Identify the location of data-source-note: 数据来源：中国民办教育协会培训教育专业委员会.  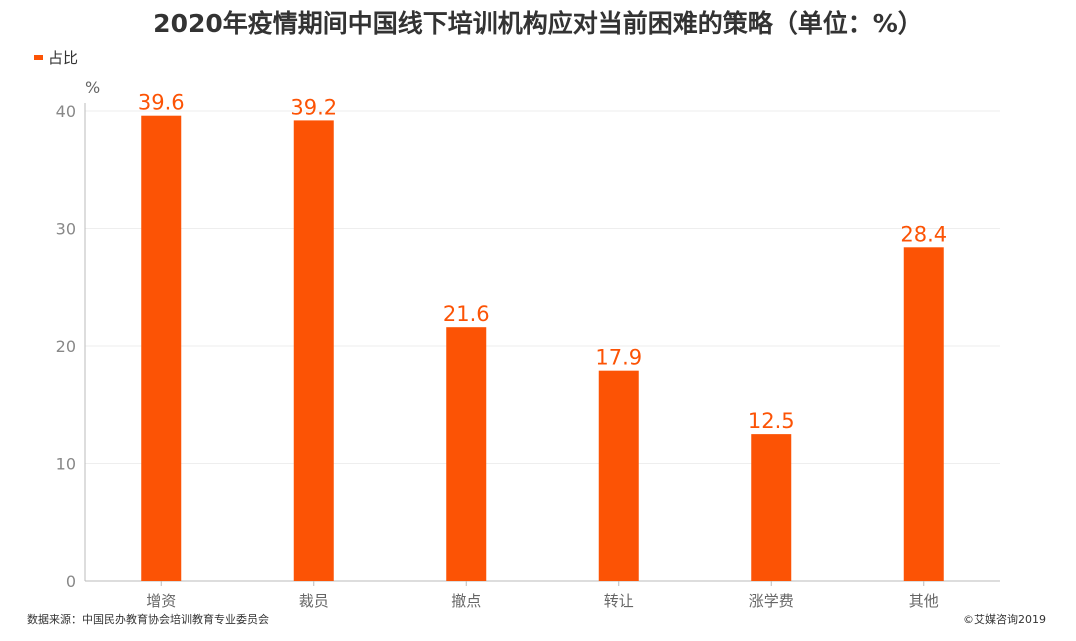
(148, 619).